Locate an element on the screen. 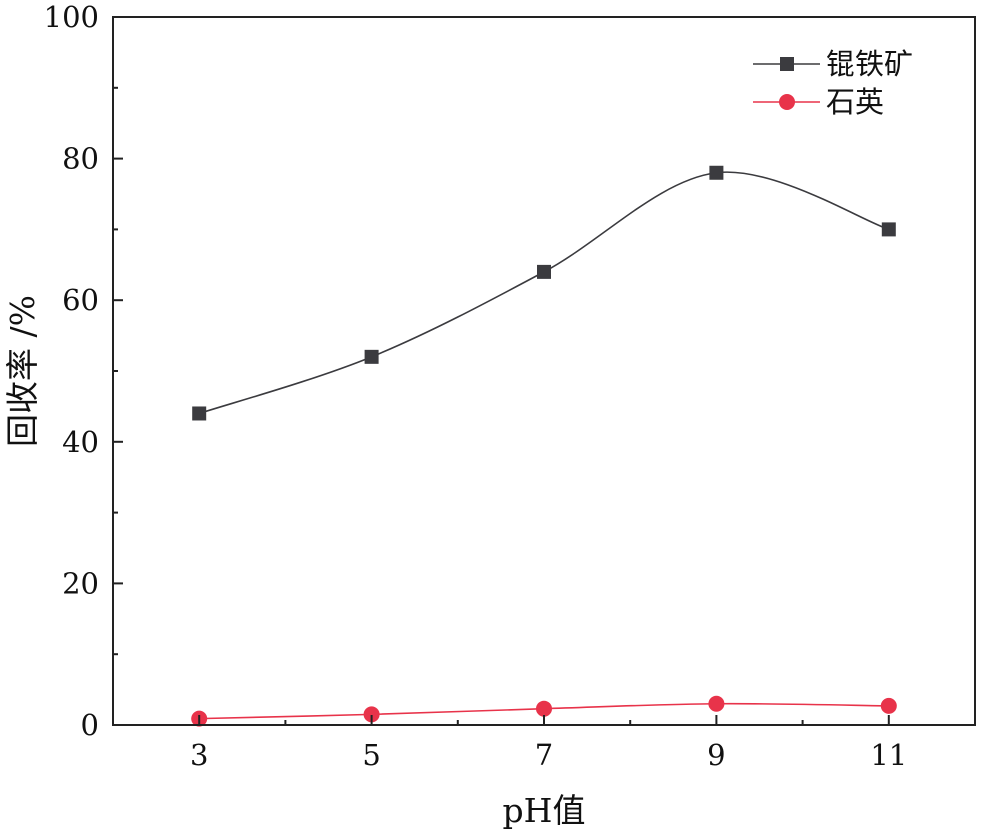  y-tick-label: 100 is located at coordinates (71, 17).